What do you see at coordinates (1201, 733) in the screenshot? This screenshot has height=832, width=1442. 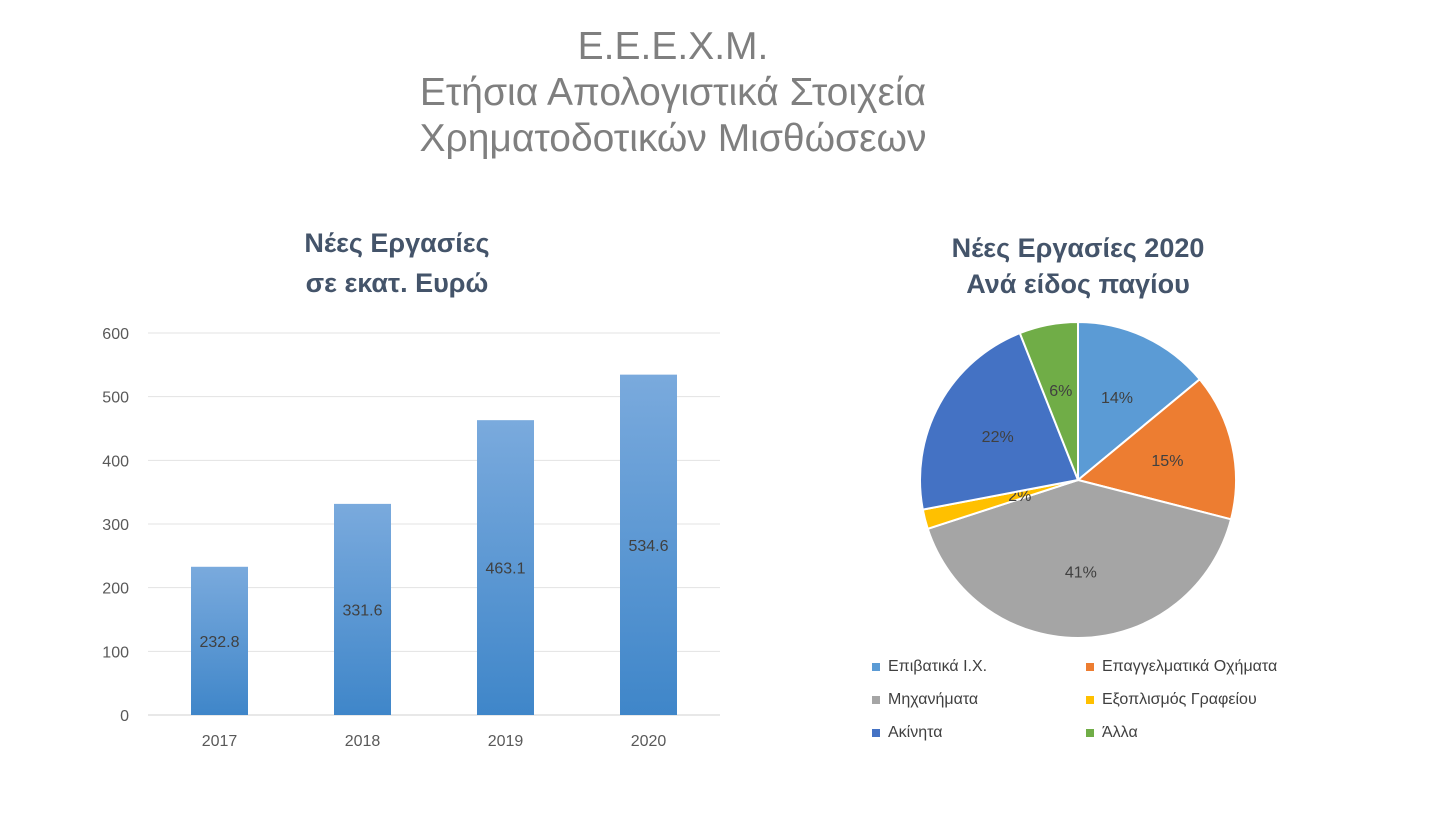 I see `legend-item: Άλλα` at bounding box center [1201, 733].